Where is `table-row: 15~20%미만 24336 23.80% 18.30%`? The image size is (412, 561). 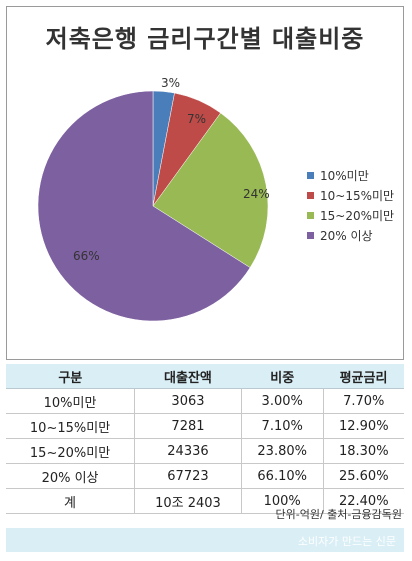 table-row: 15~20%미만 24336 23.80% 18.30% is located at coordinates (205, 451).